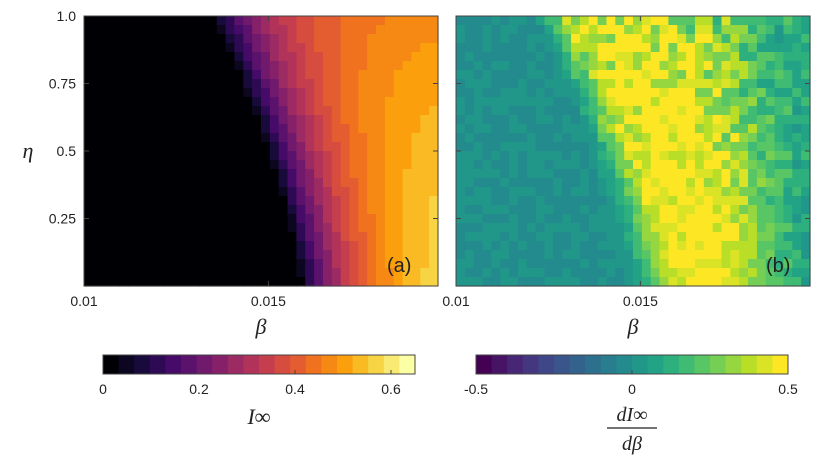 The image size is (830, 461). Describe the element at coordinates (780, 364) in the screenshot. I see `colorbar-cell` at that location.